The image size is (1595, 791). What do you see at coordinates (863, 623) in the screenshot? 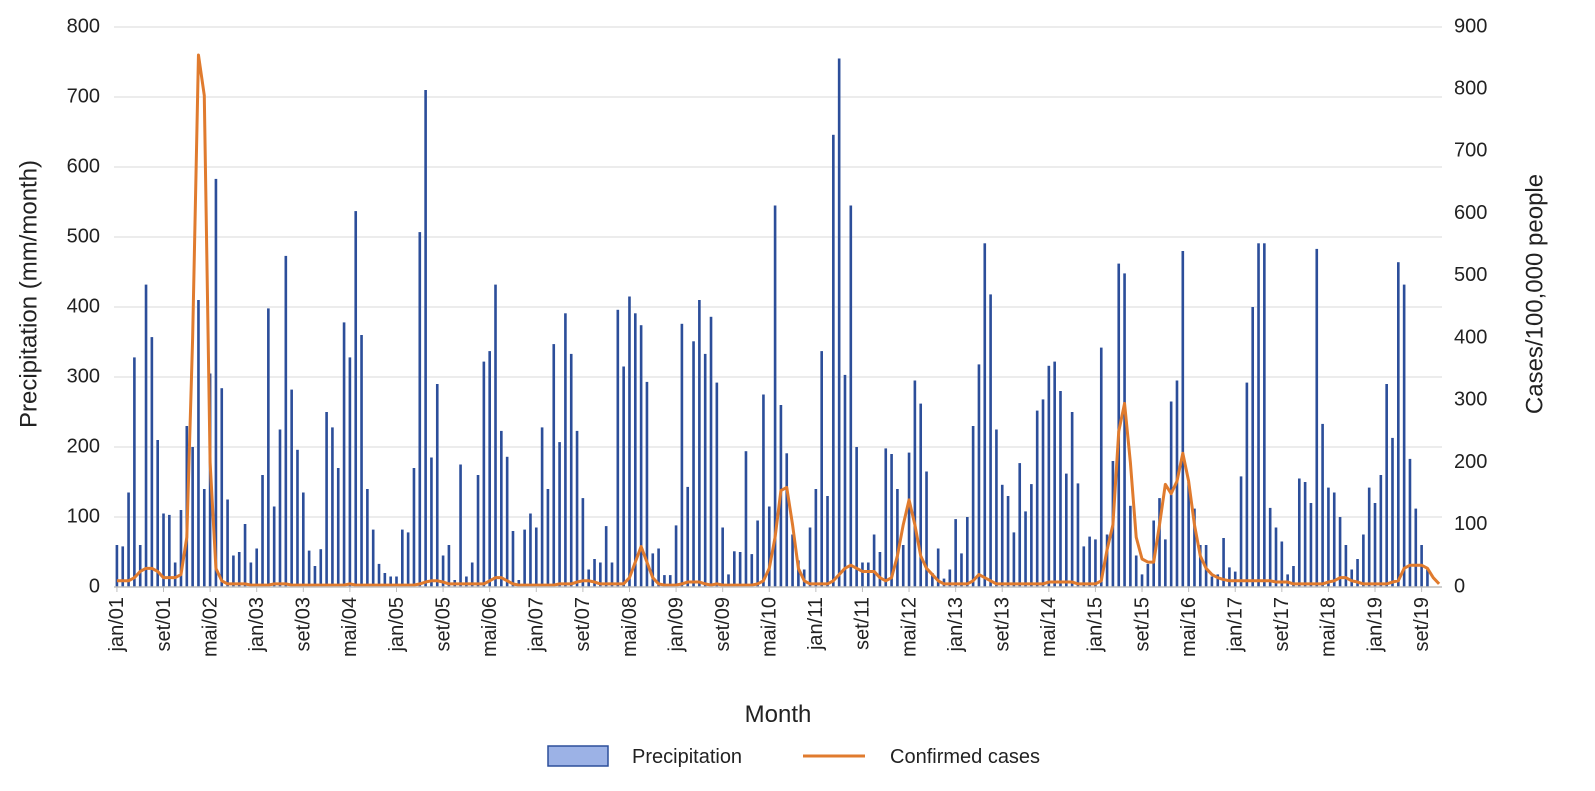
I see `x-tick-label: set/11` at bounding box center [863, 623].